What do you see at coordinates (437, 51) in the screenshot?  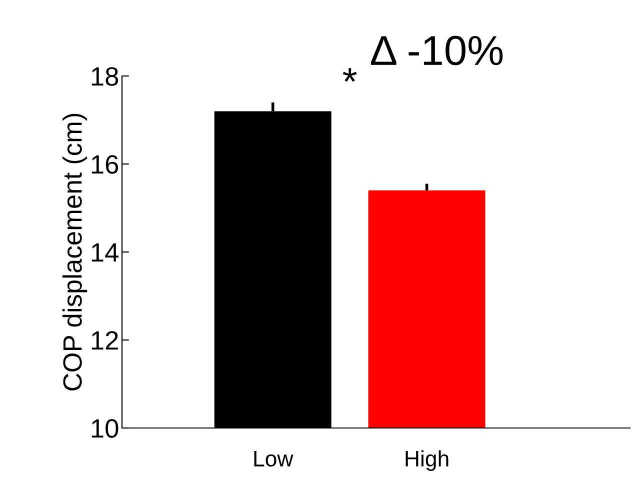 I see `chart-title: Δ -10%` at bounding box center [437, 51].